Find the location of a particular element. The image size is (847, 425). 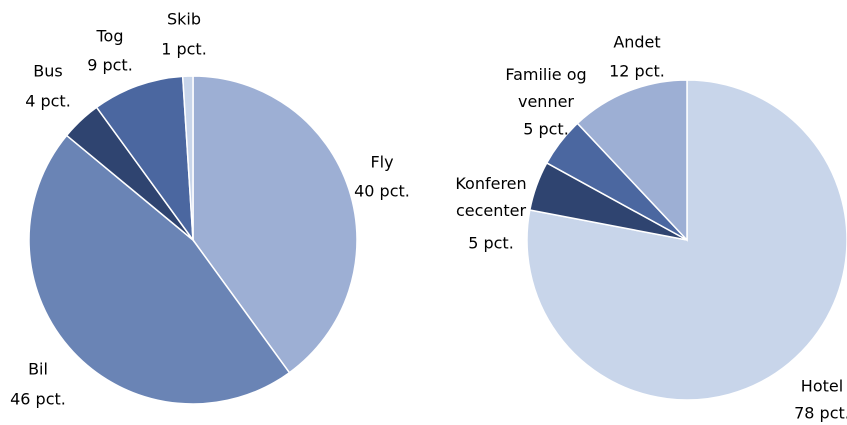

slice-value-label: 46 pct. is located at coordinates (38, 399).